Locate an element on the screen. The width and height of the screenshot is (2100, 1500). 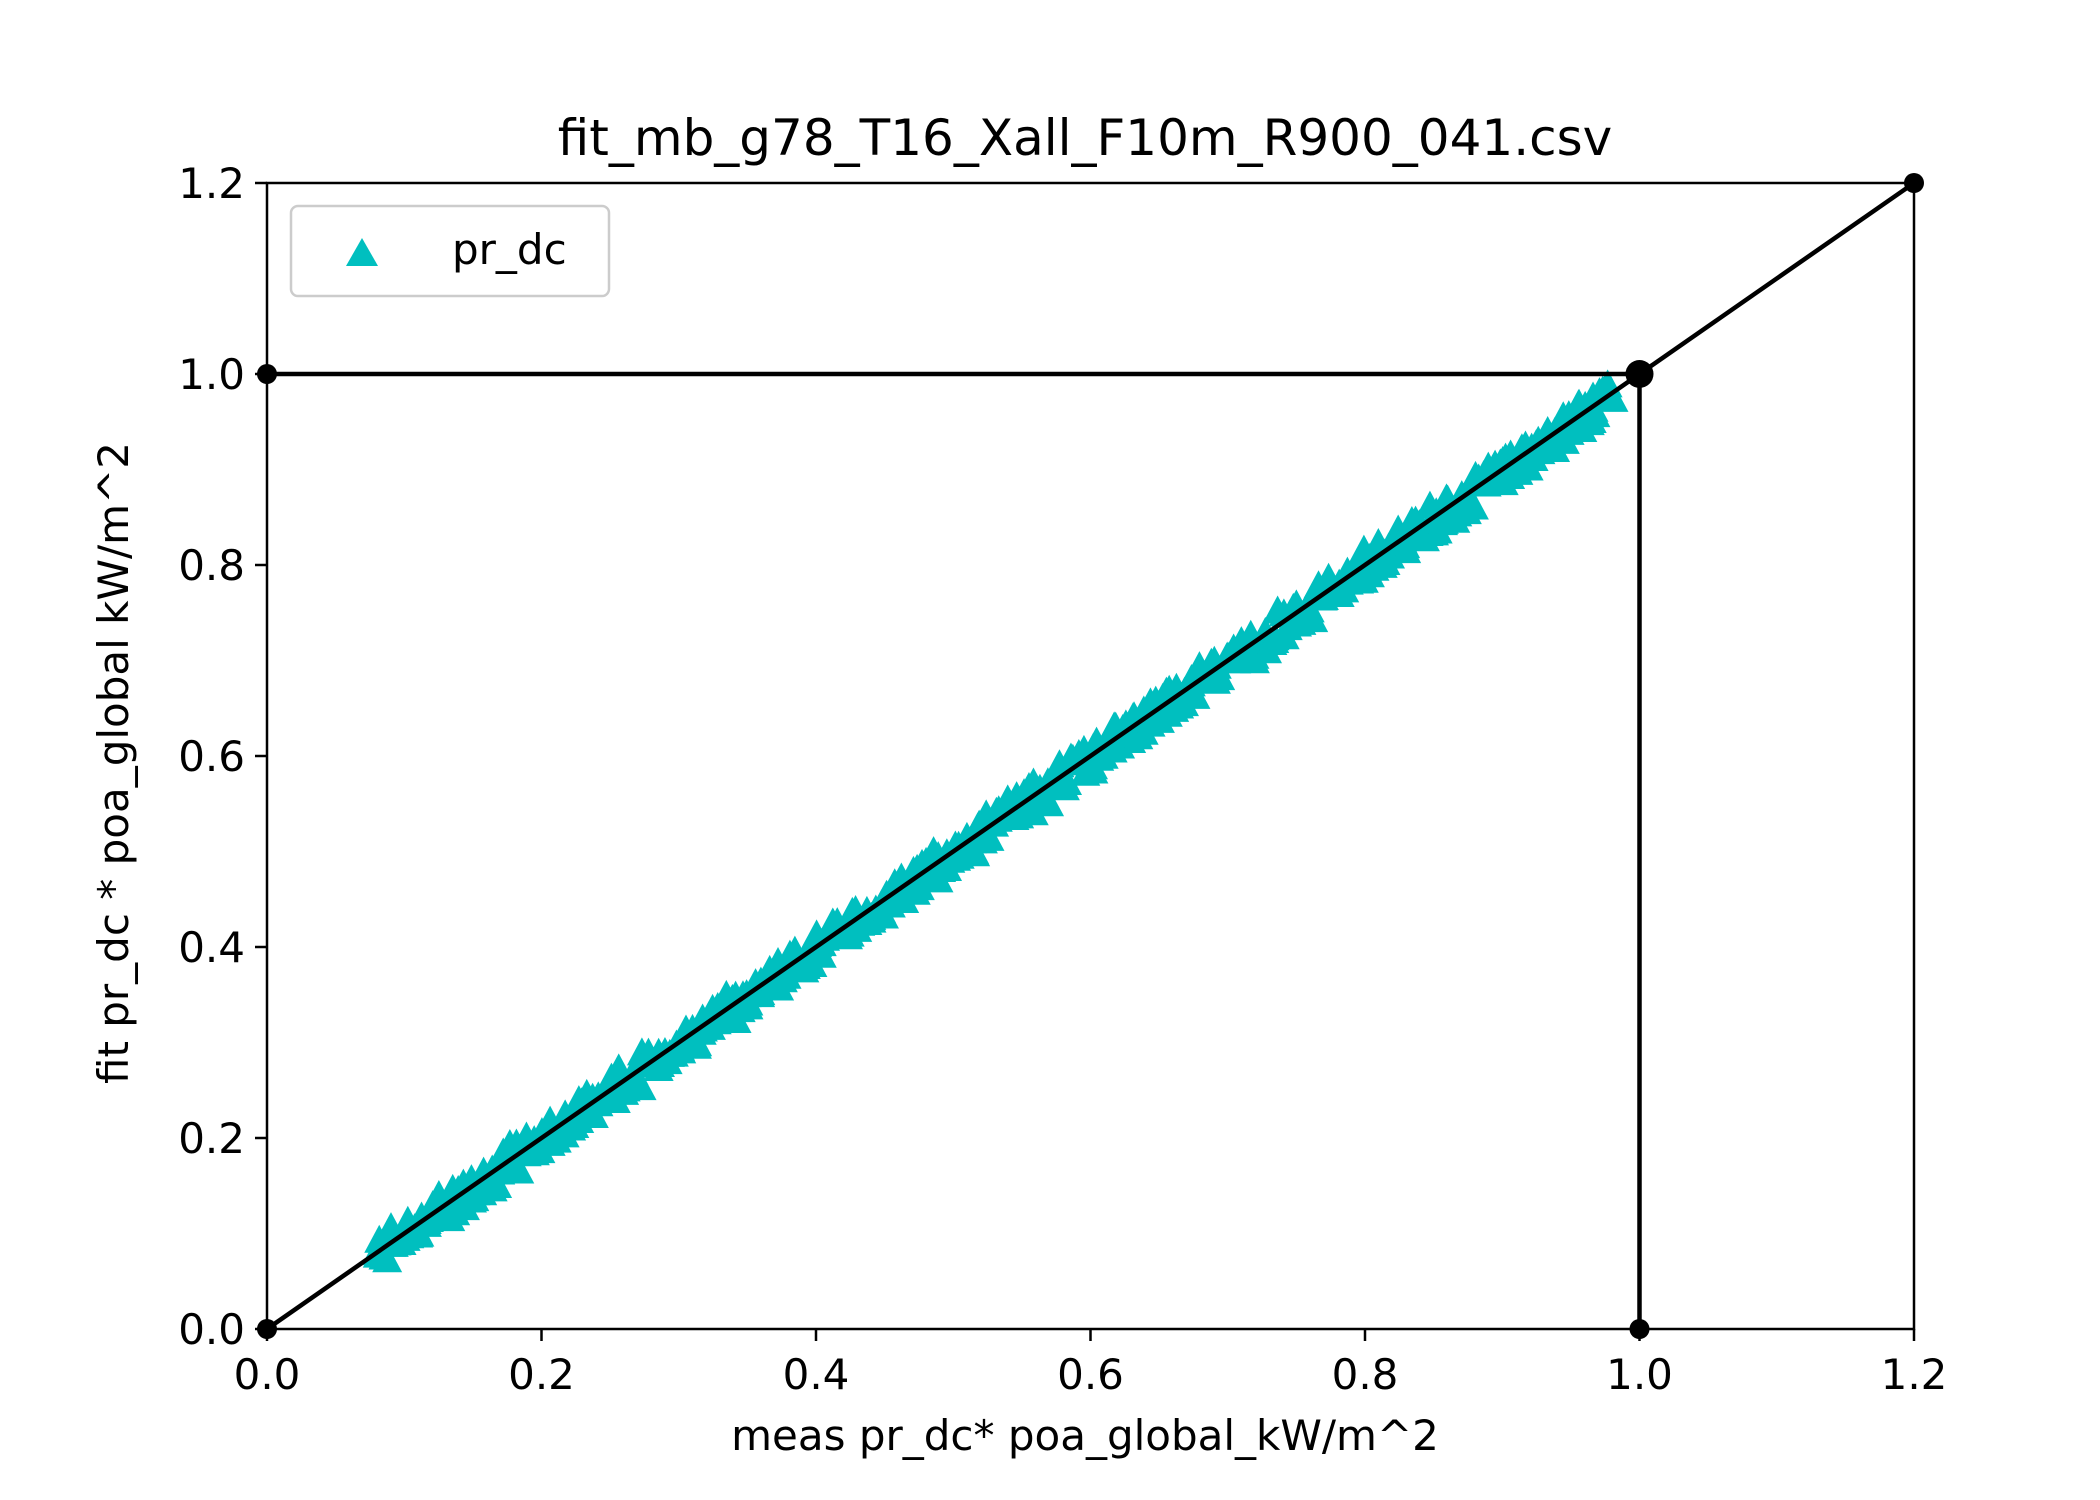
y-tick-label: 0.6 is located at coordinates (211, 756).